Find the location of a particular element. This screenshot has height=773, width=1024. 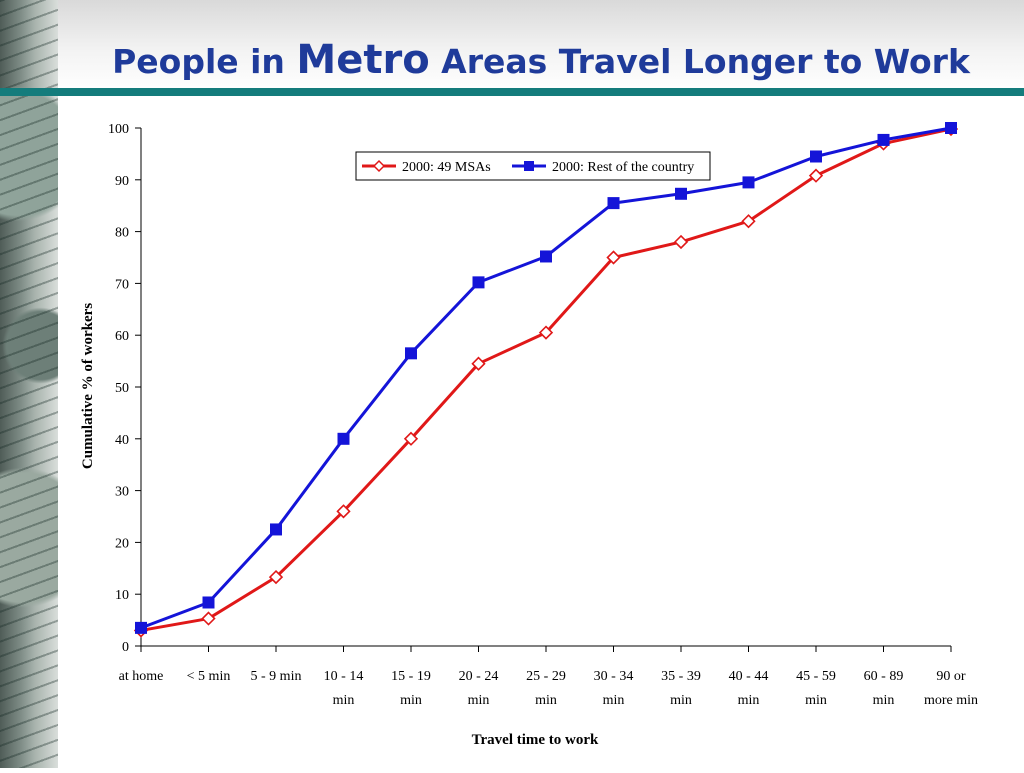

y-axis-label: Cumulative % of workers is located at coordinates (88, 386).